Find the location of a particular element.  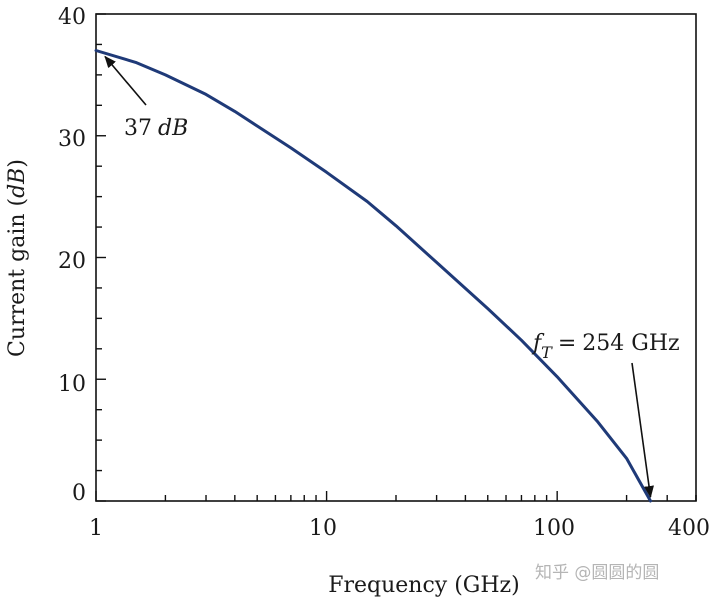

y-axis-title-suffix: ) is located at coordinates (17, 163).